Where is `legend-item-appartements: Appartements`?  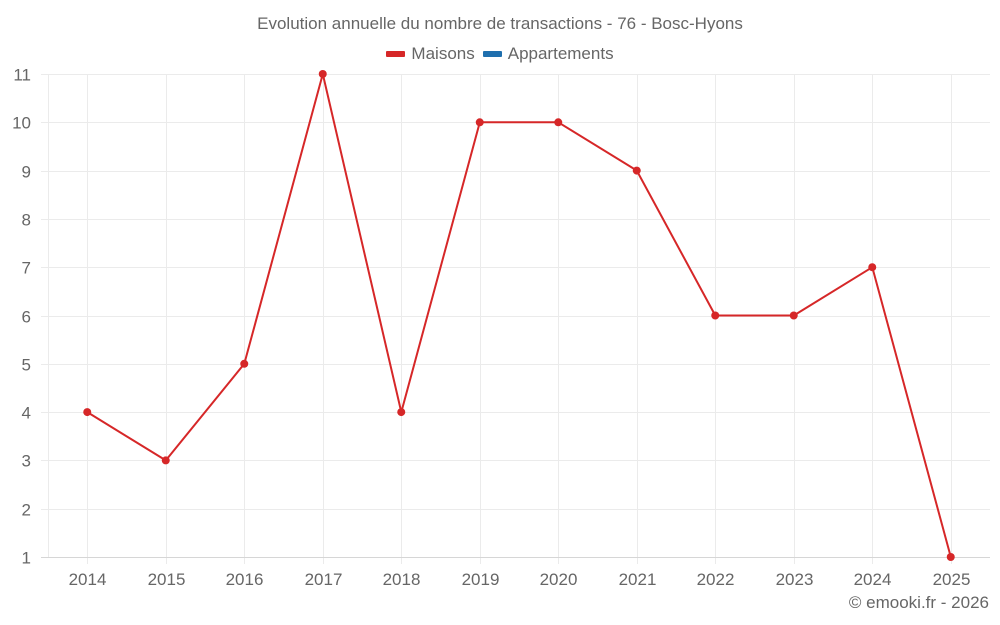 legend-item-appartements: Appartements is located at coordinates (548, 54).